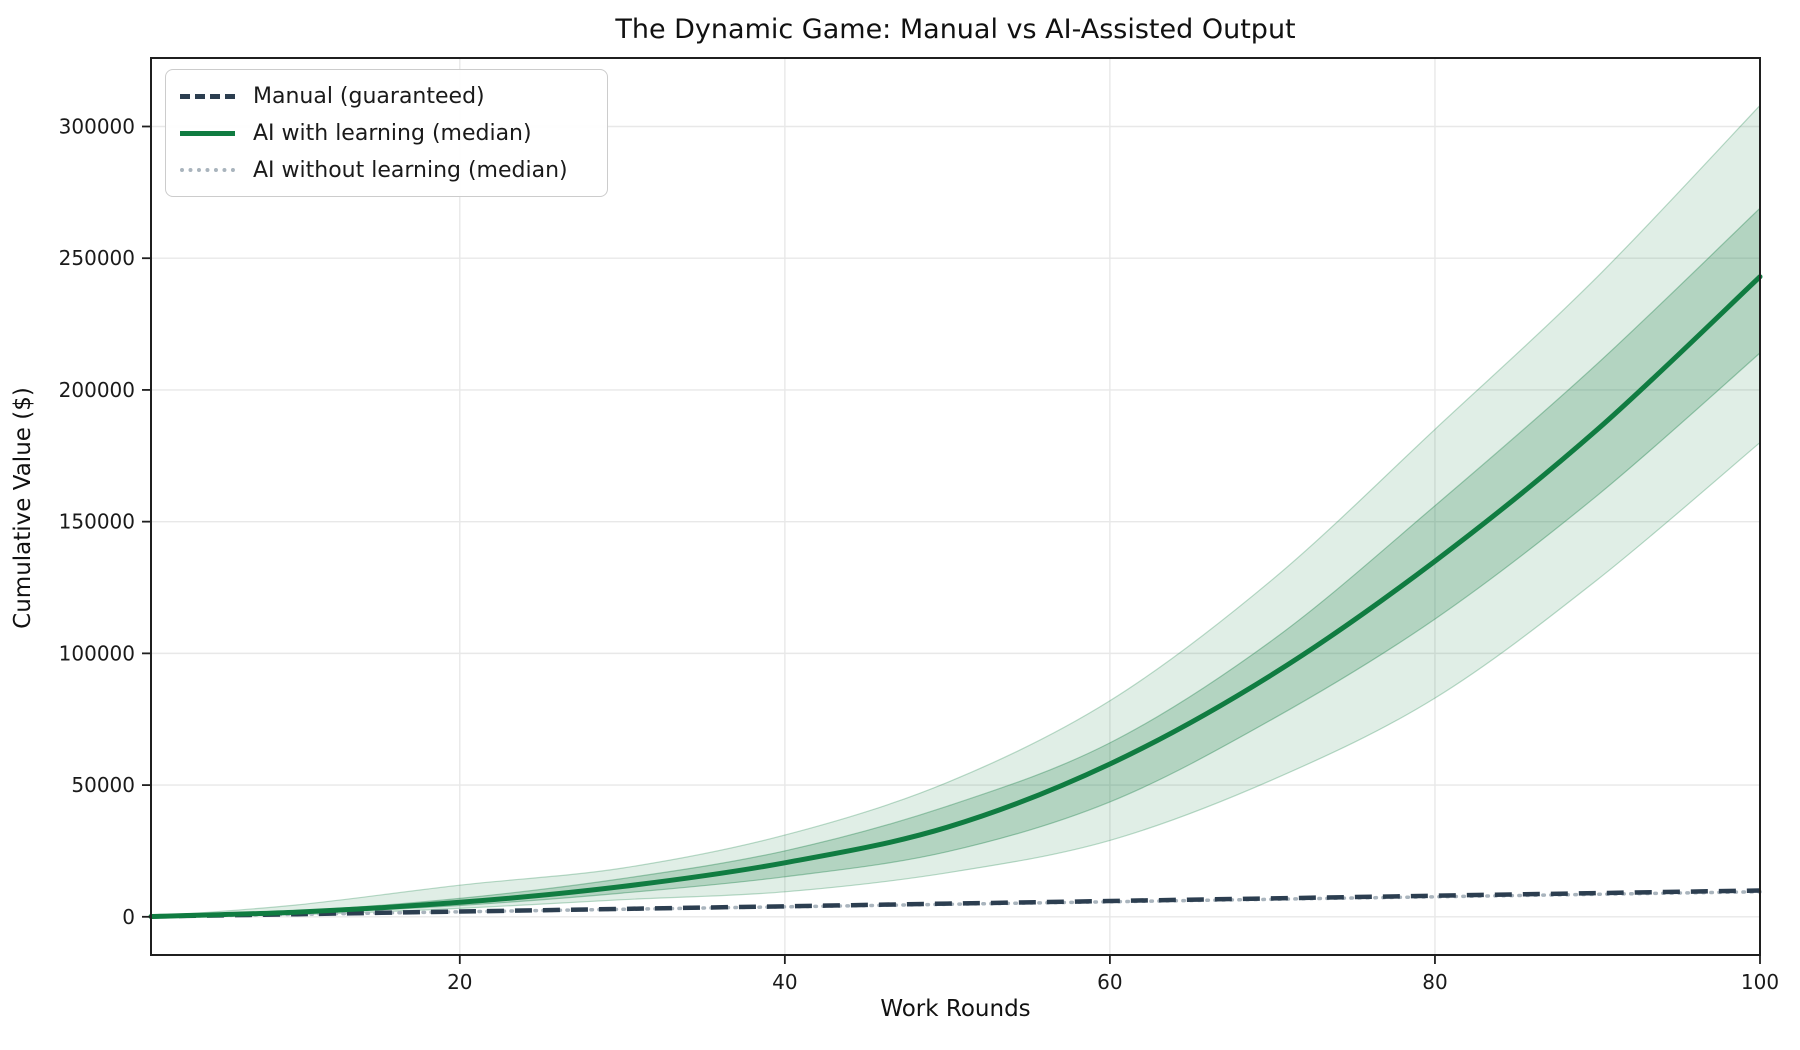 The image size is (1800, 1050). I want to click on x-tick-label: 40, so click(784, 982).